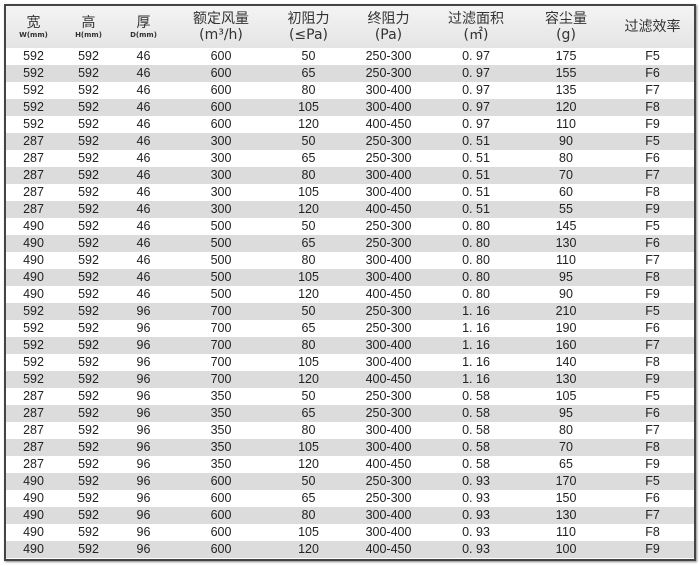 This screenshot has height=566, width=700. I want to click on table-cell: 140, so click(566, 362).